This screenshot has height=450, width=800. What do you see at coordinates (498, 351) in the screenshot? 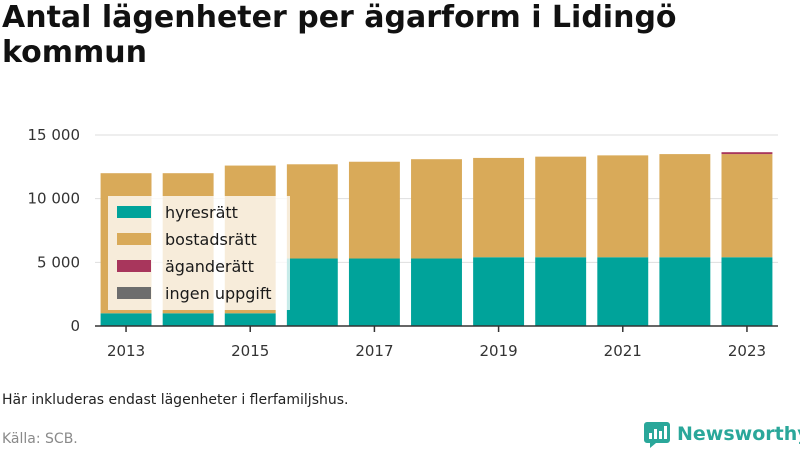
I see `x-tick-label: 2019` at bounding box center [498, 351].